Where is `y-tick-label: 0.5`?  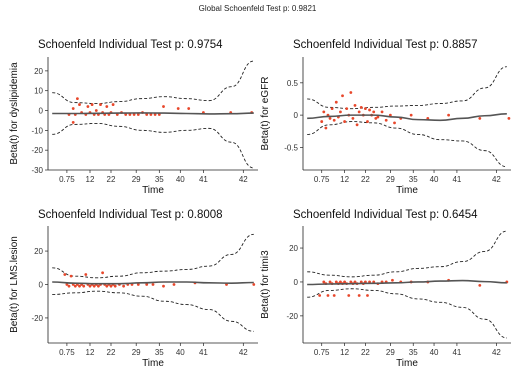 y-tick-label: 0.5 is located at coordinates (293, 83).